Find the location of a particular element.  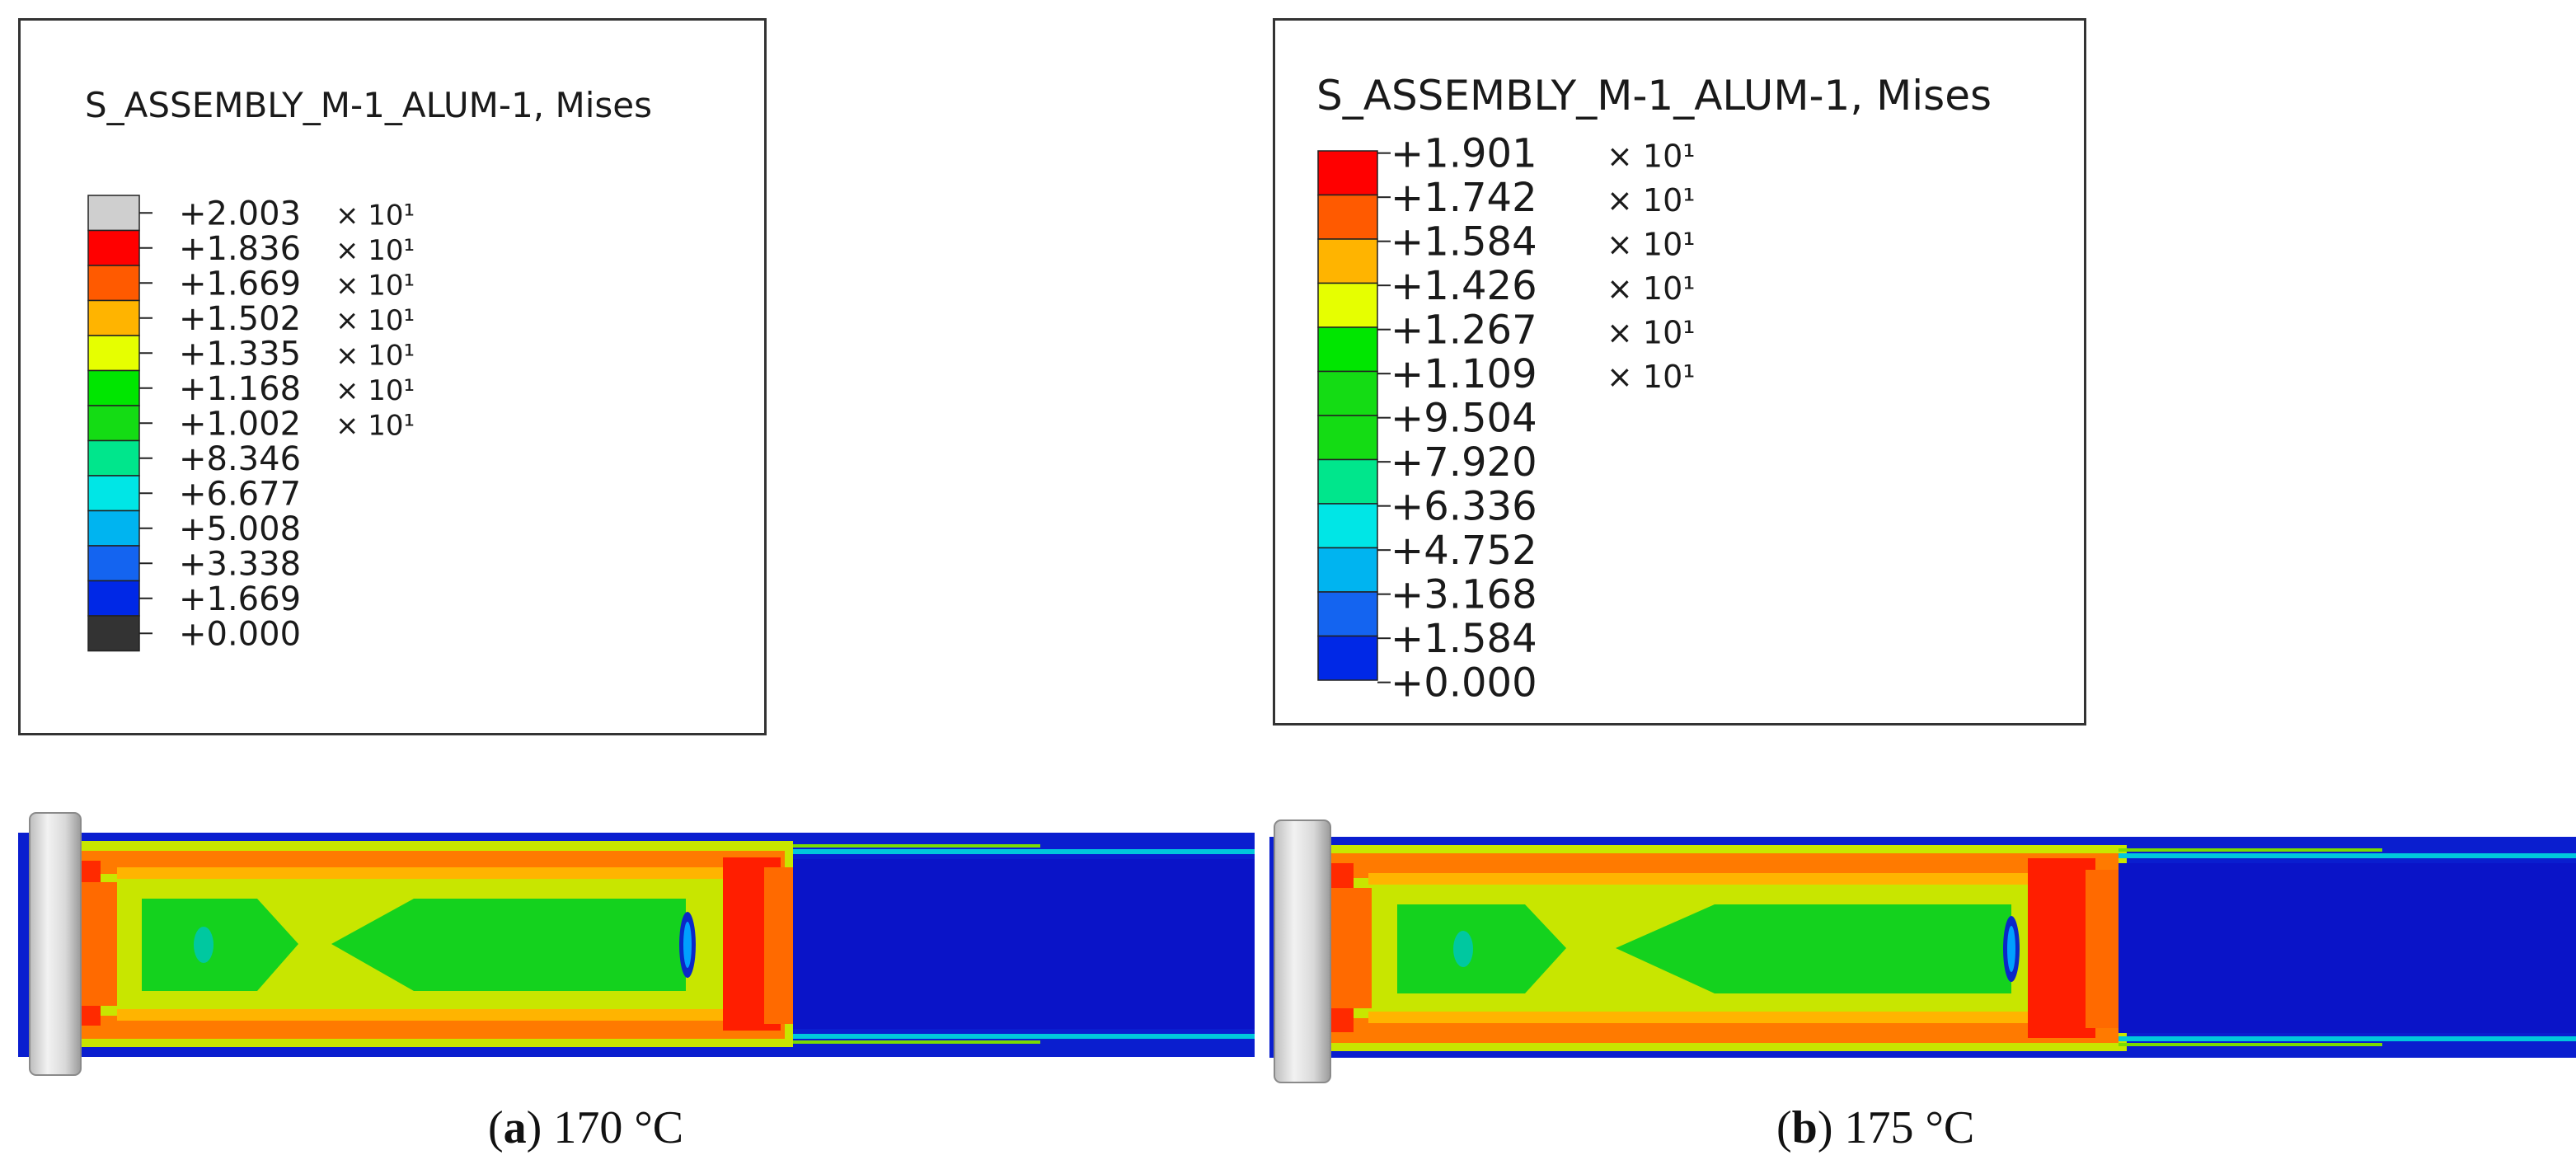

tube-body-a is located at coordinates (636, 945).